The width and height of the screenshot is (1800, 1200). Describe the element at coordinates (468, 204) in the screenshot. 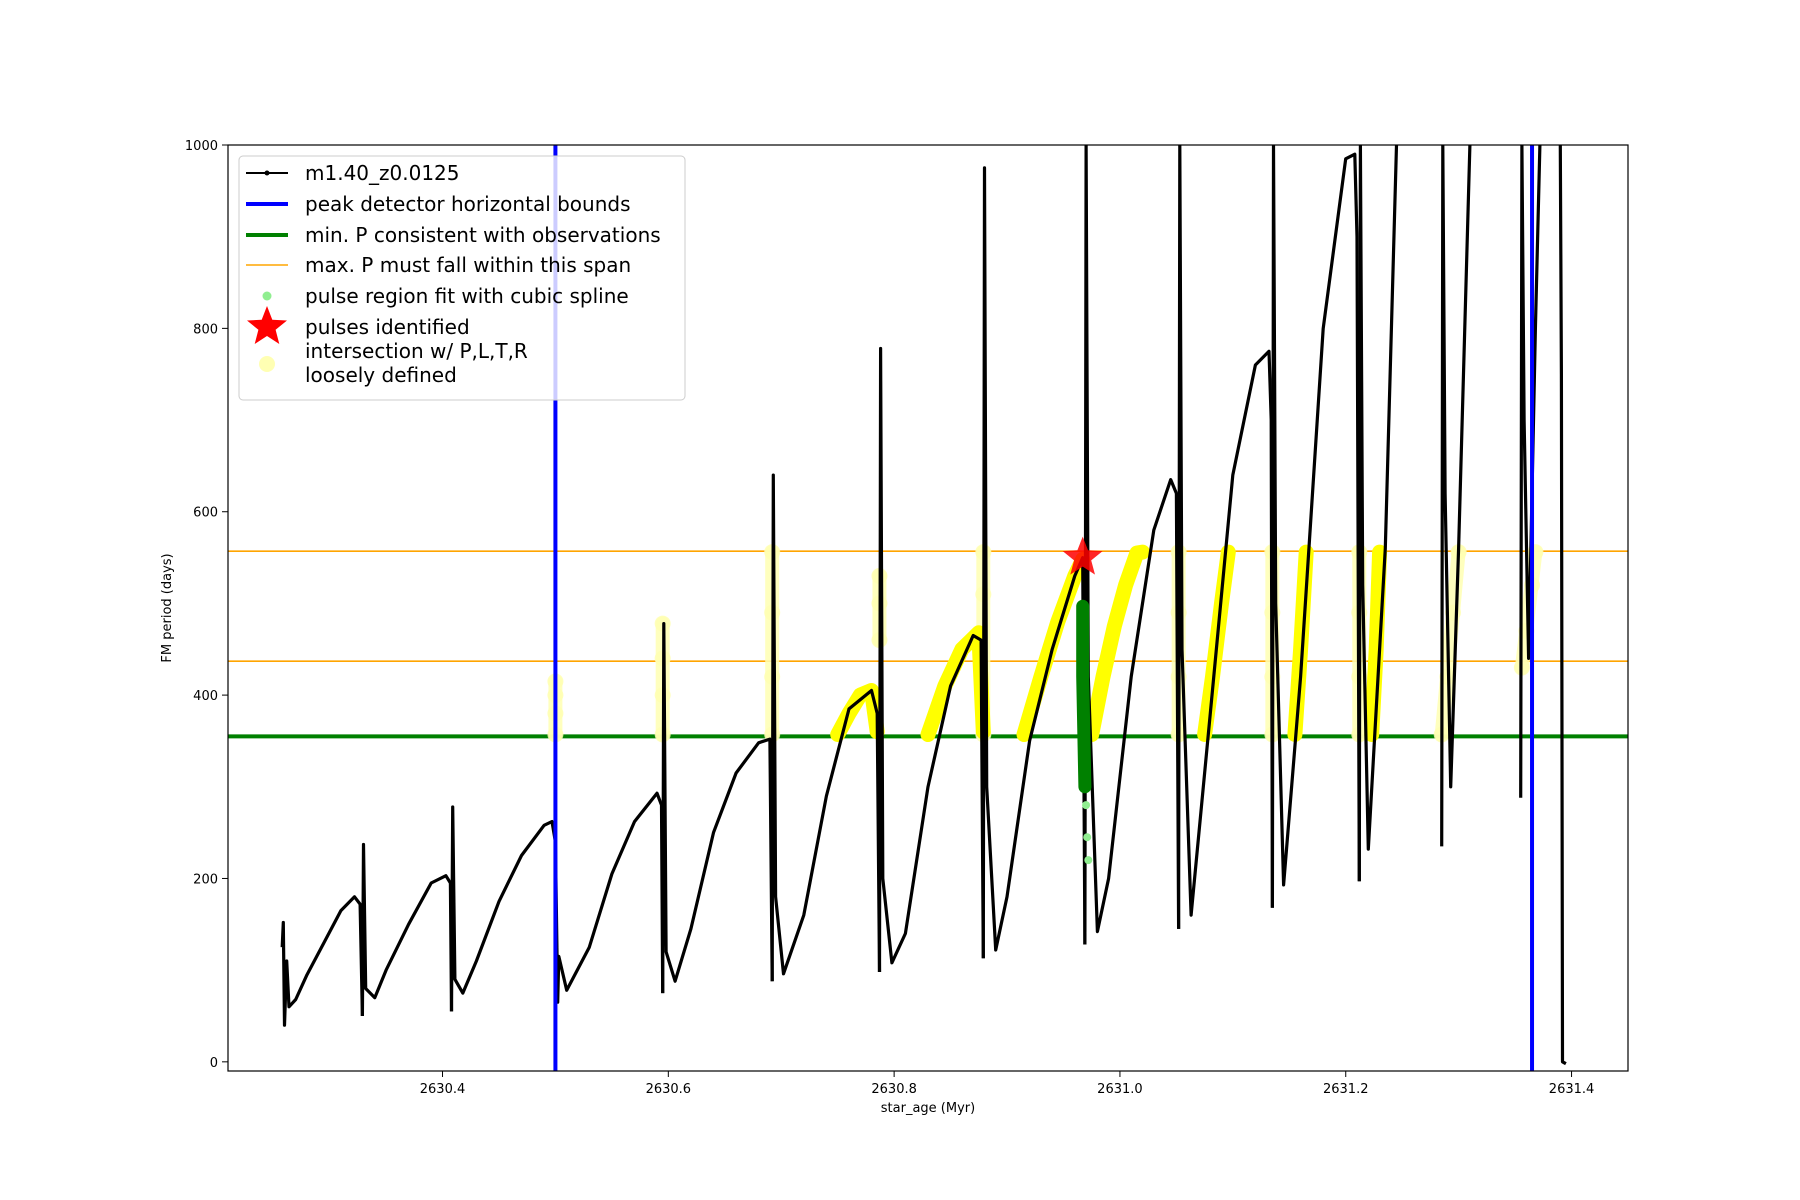

I see `legend-label: peak detector horizontal bounds` at that location.